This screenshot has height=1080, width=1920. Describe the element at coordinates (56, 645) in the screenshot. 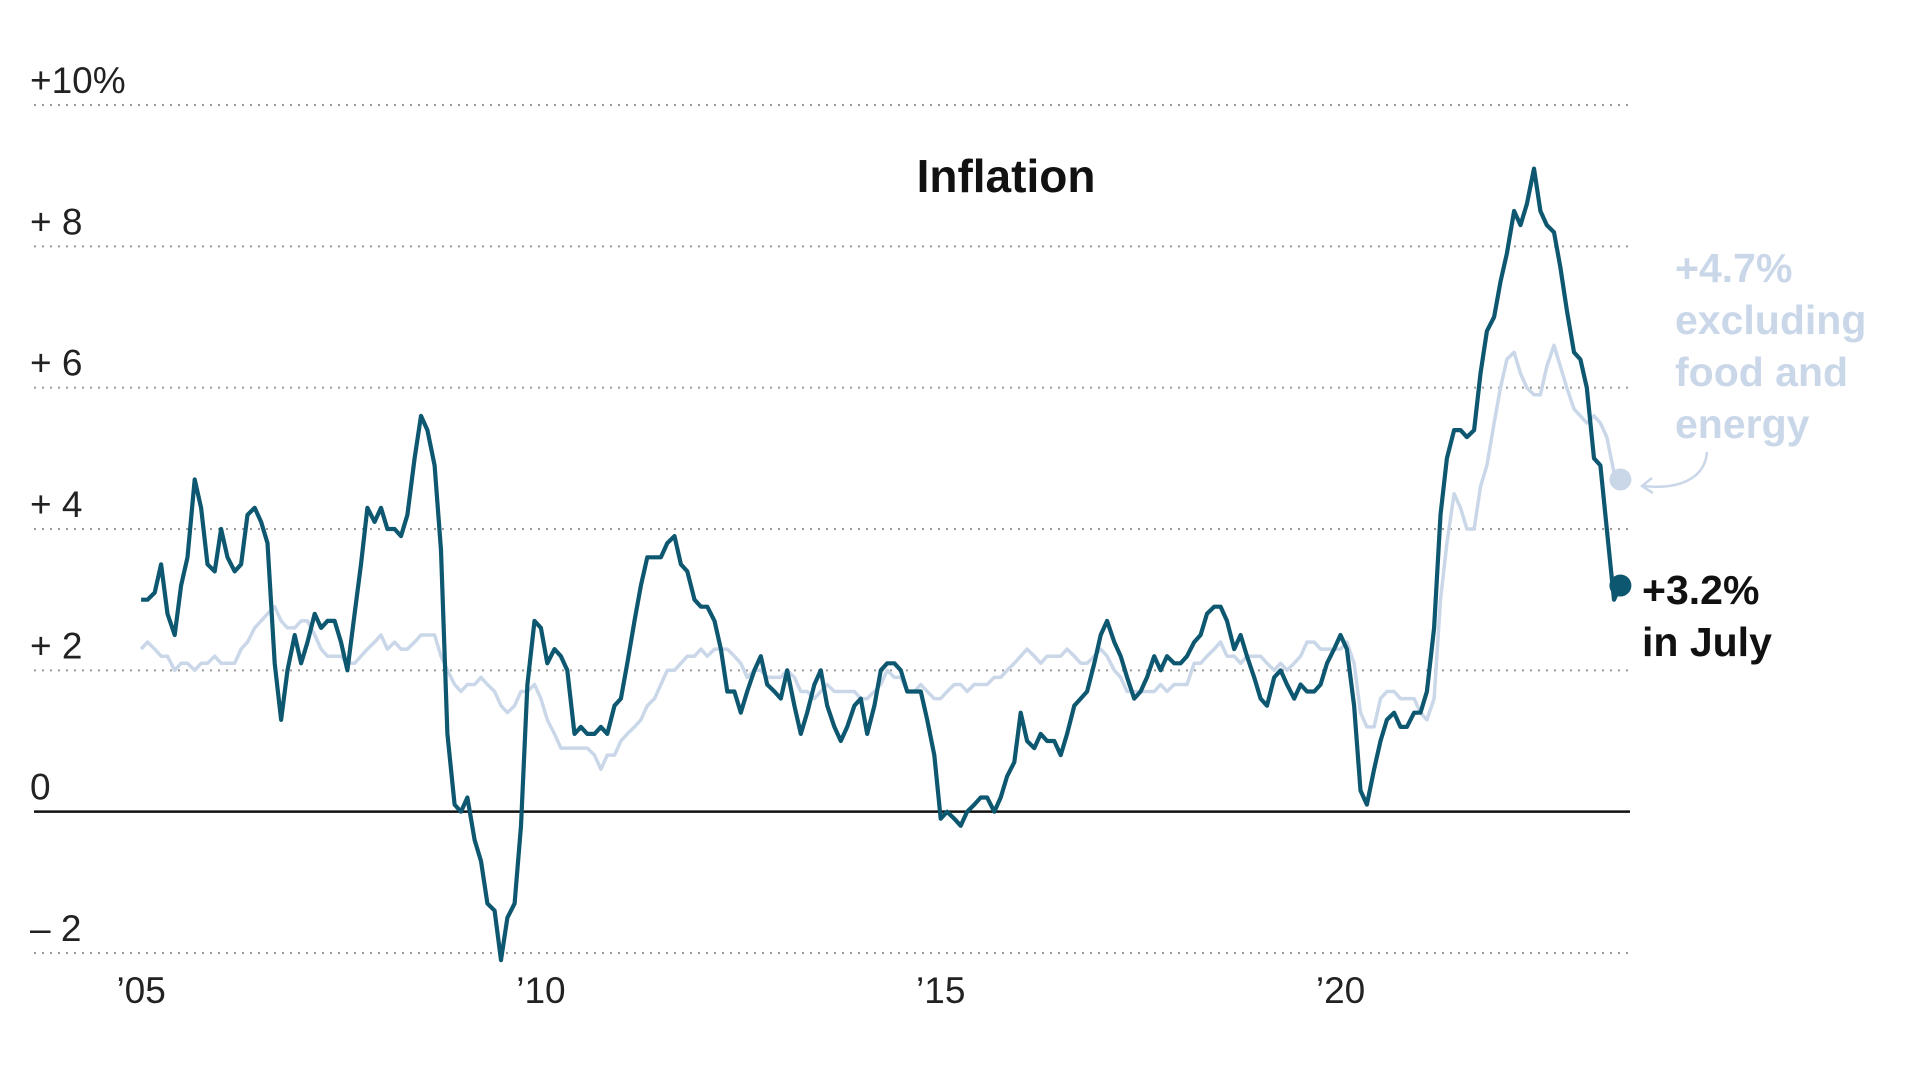

I see `y-tick-label: + 2` at that location.